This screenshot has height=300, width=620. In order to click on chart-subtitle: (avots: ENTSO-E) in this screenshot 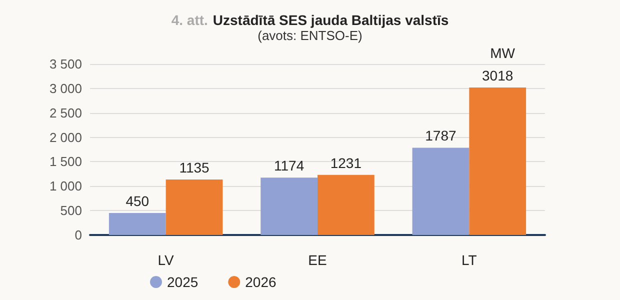, I will do `click(310, 35)`.